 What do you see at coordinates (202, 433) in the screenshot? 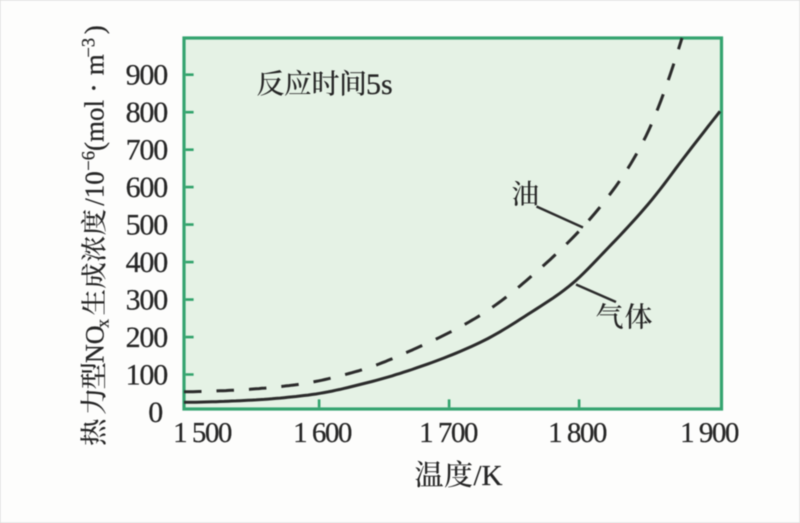
I see `svg-text: 1 500` at bounding box center [202, 433].